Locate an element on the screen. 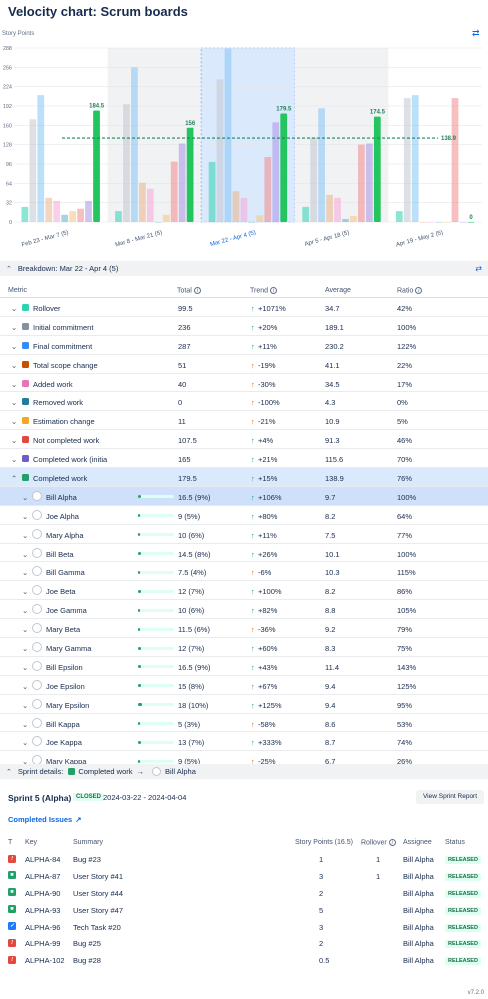  chevron-up-icon: ⌃ is located at coordinates (14, 479).